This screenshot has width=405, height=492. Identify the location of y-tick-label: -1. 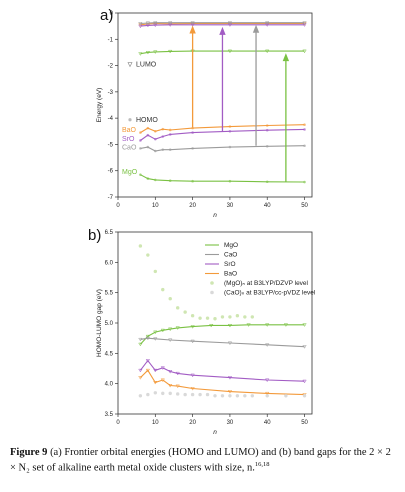
(111, 40).